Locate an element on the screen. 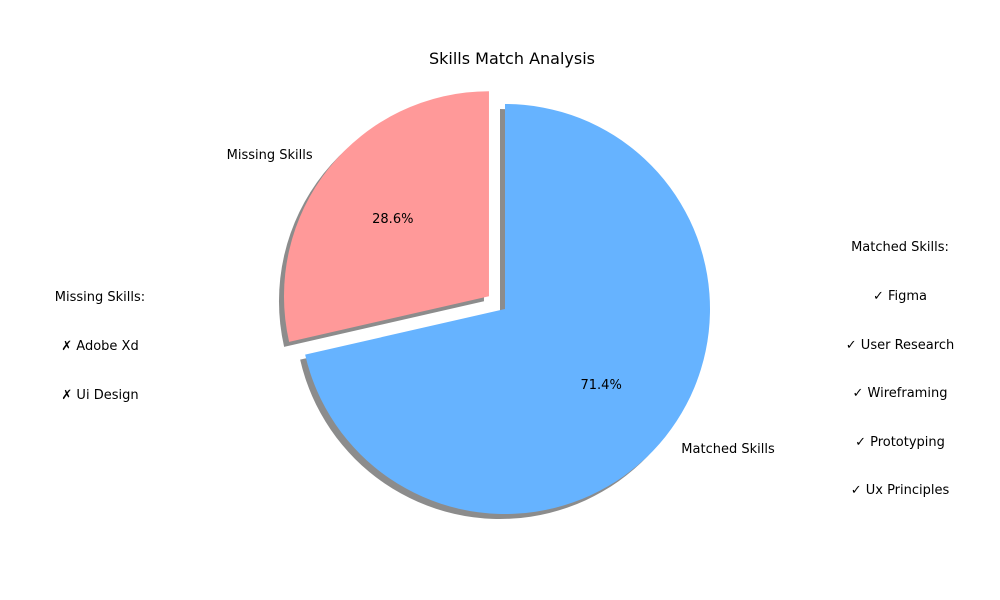  slice-percent-label: 71.4% is located at coordinates (601, 385).